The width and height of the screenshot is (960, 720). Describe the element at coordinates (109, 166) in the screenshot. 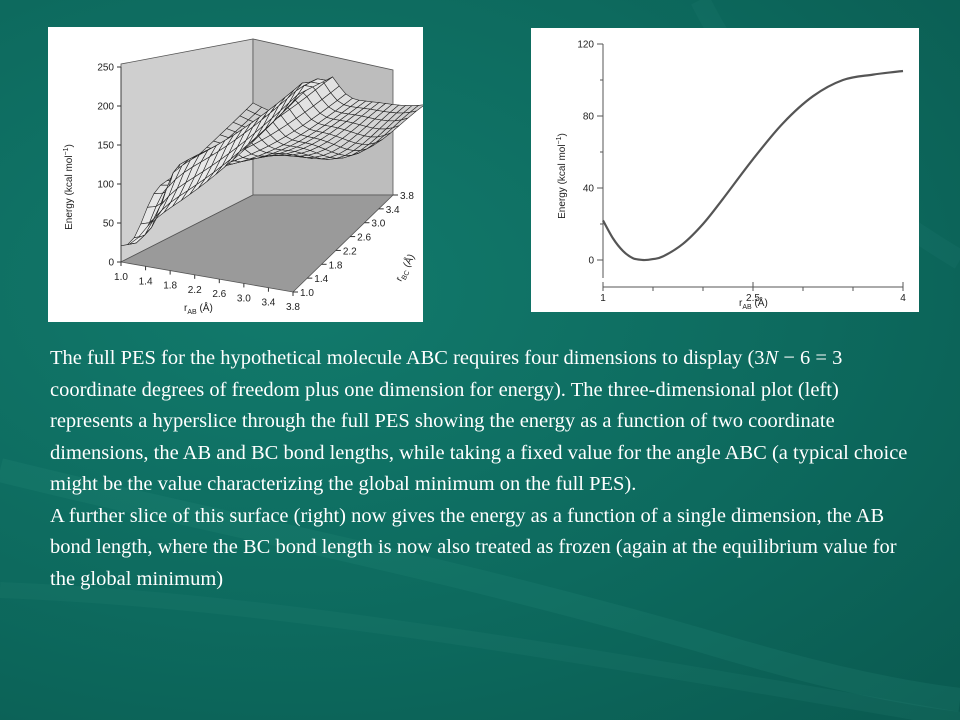

I see `z-axis-ticks: 0 50 100 150 200 250` at that location.